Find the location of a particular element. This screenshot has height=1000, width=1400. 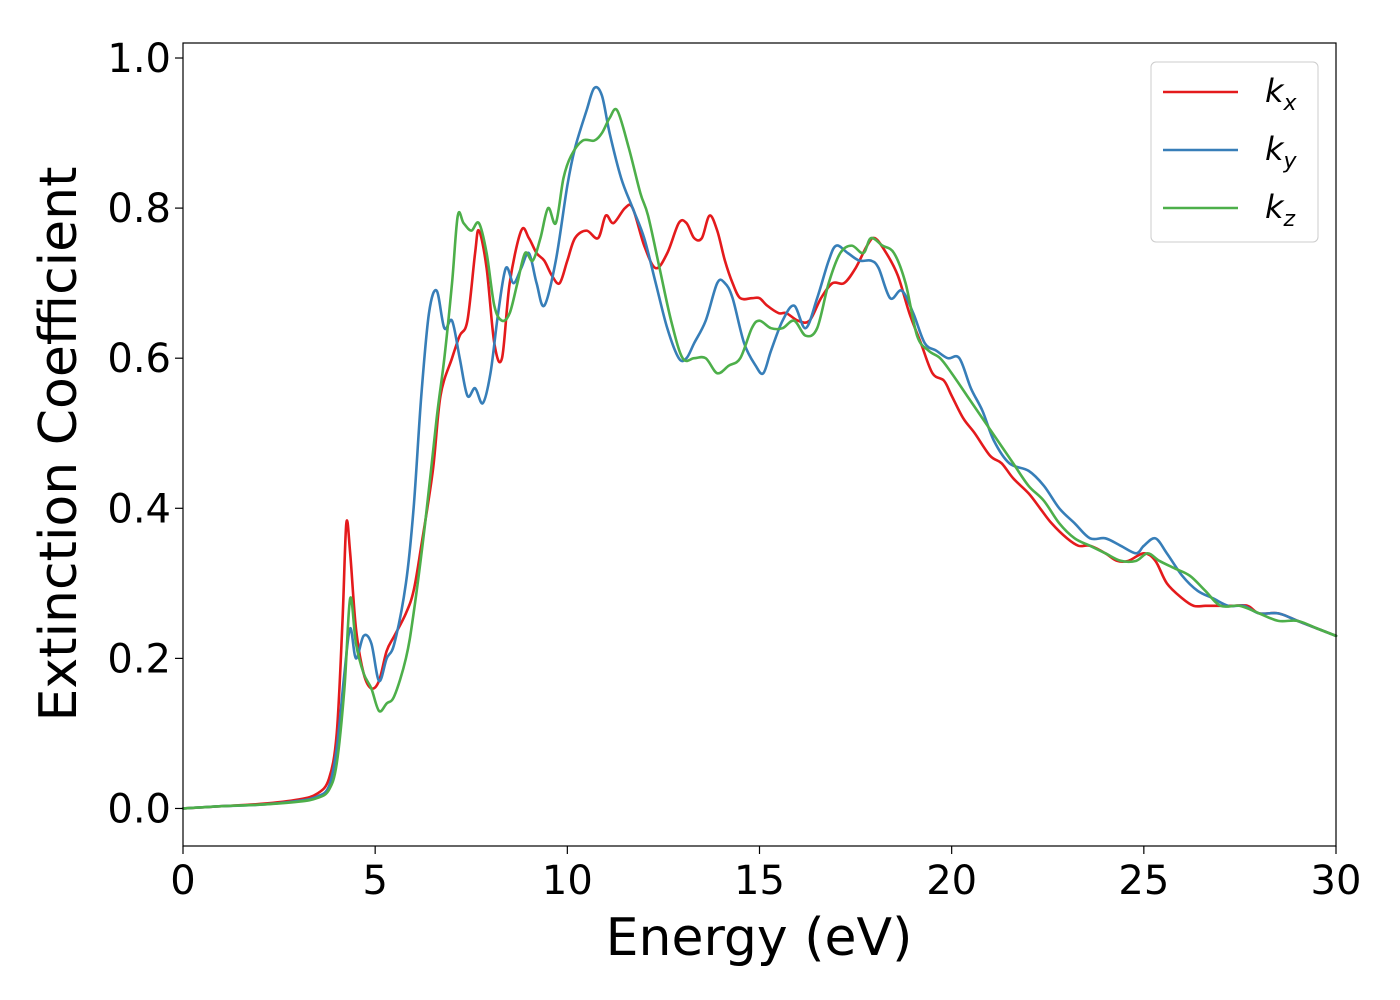

legend: kx ky kz is located at coordinates (1234, 152).